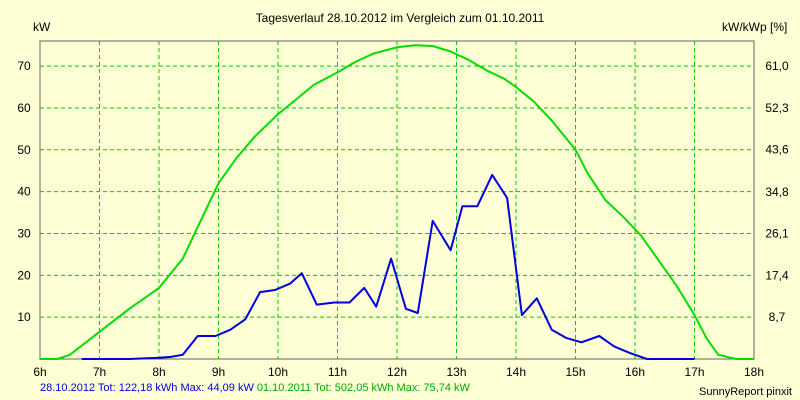 Image resolution: width=800 pixels, height=400 pixels. I want to click on y-axis-label-left: kW, so click(42, 27).